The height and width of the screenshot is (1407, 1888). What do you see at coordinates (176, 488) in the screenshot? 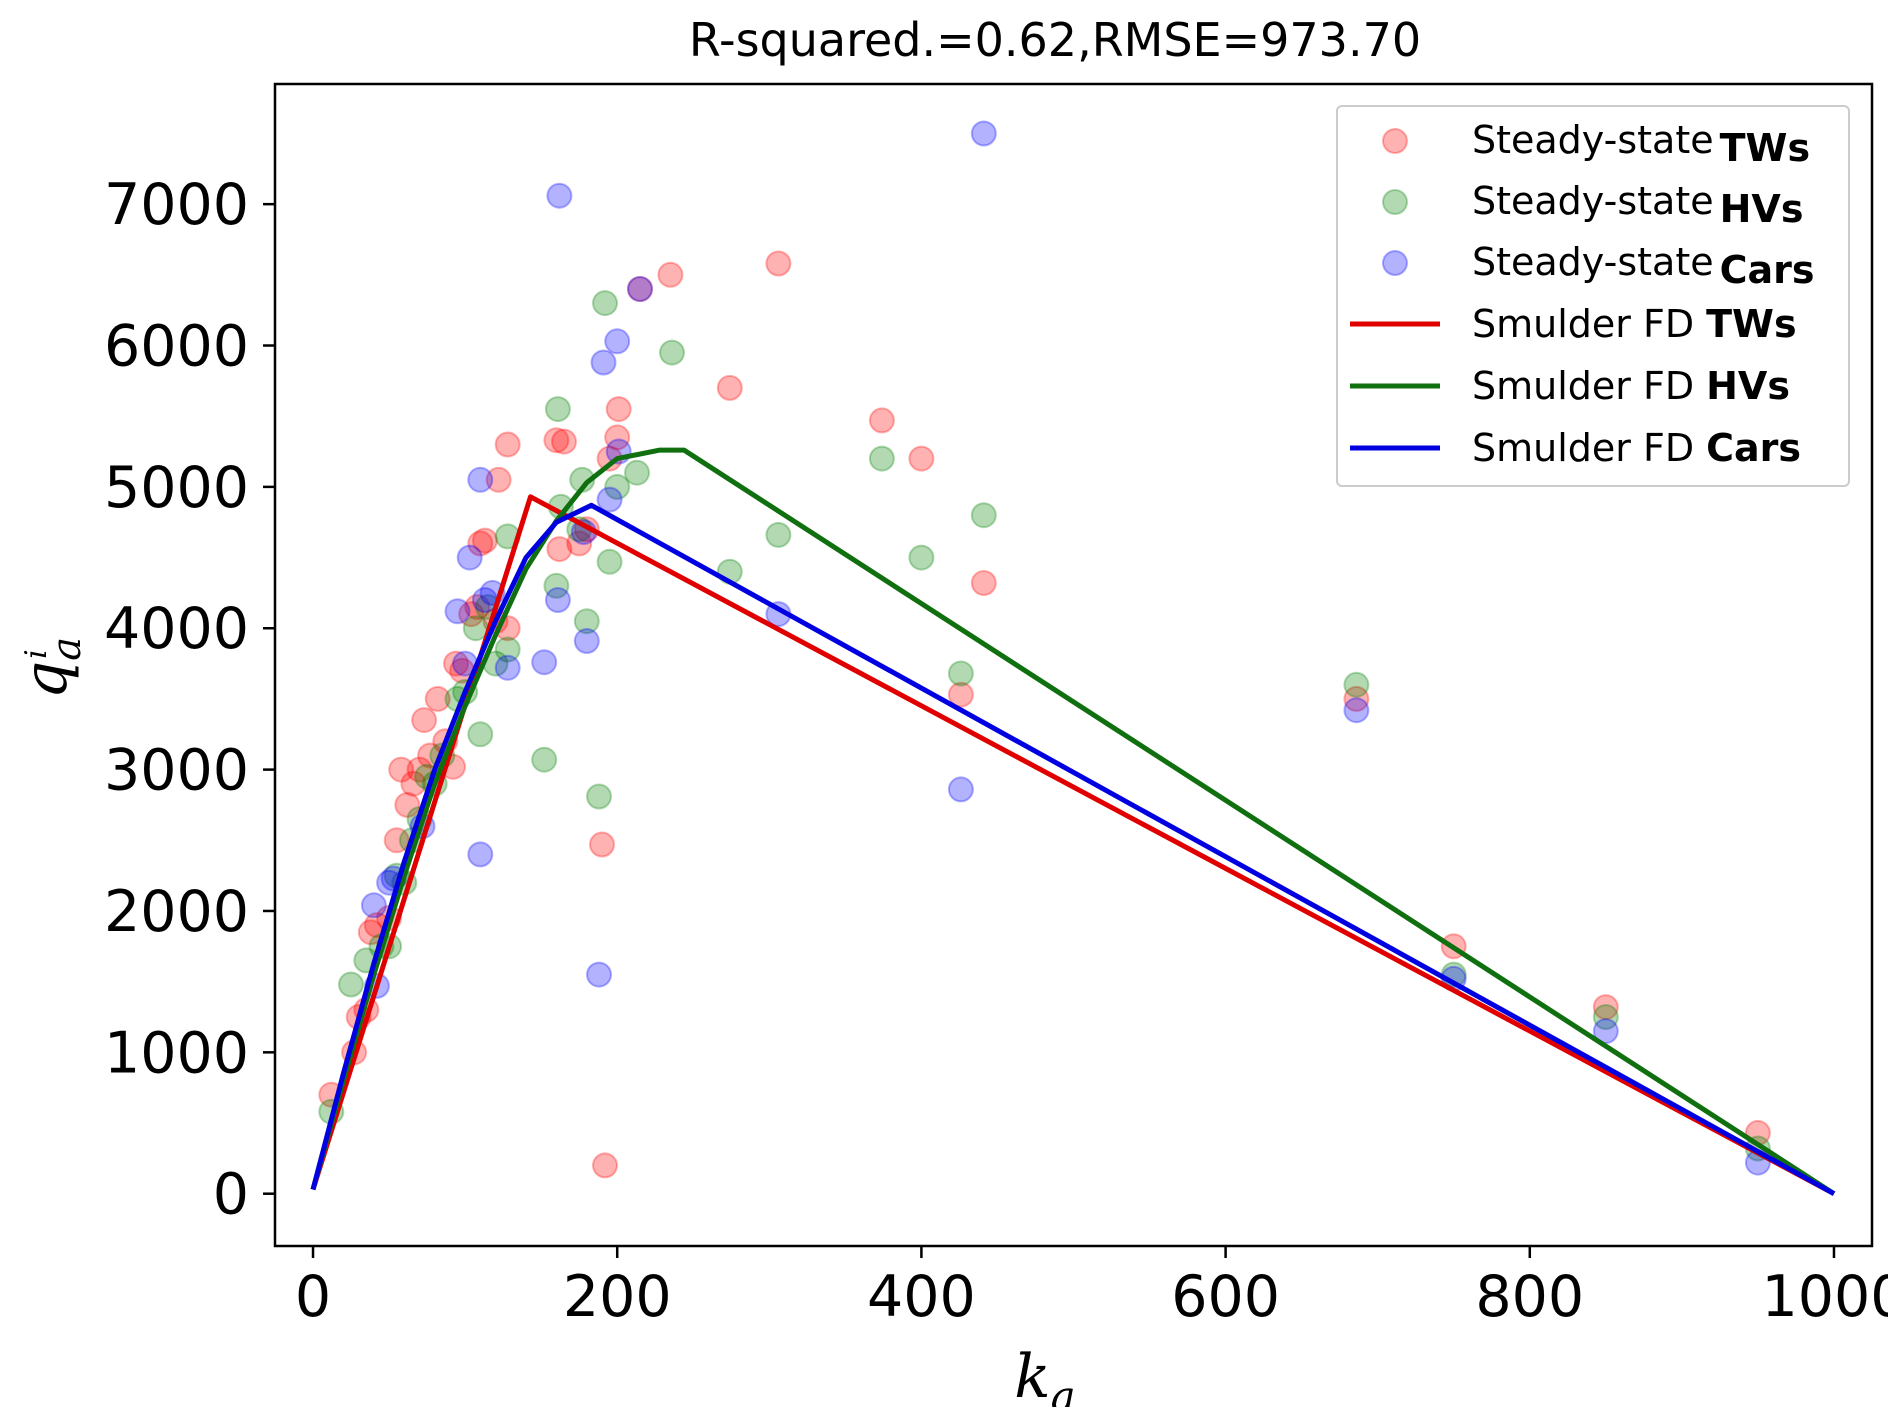
I see `y-tick-label: 5000` at bounding box center [176, 488].